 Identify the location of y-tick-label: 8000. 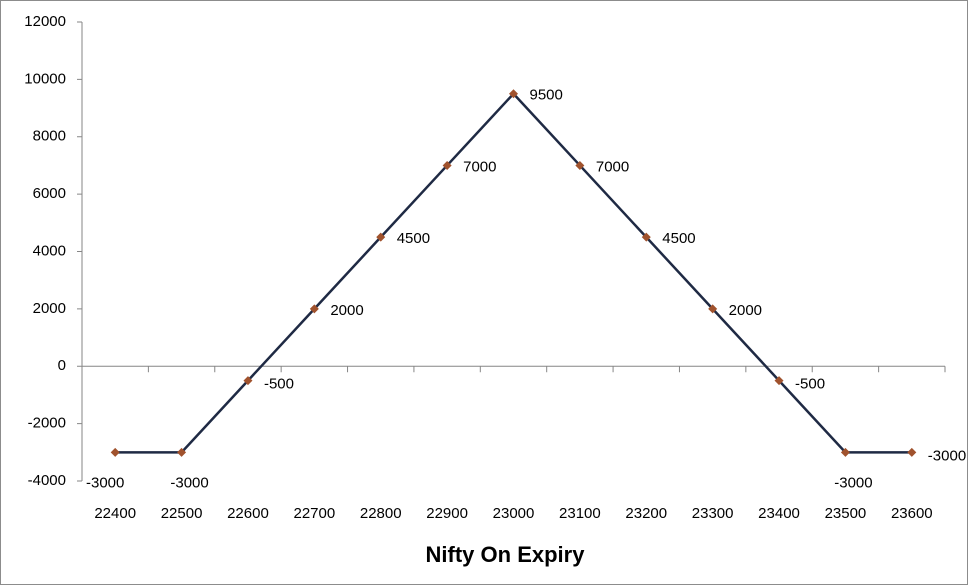
(49, 136).